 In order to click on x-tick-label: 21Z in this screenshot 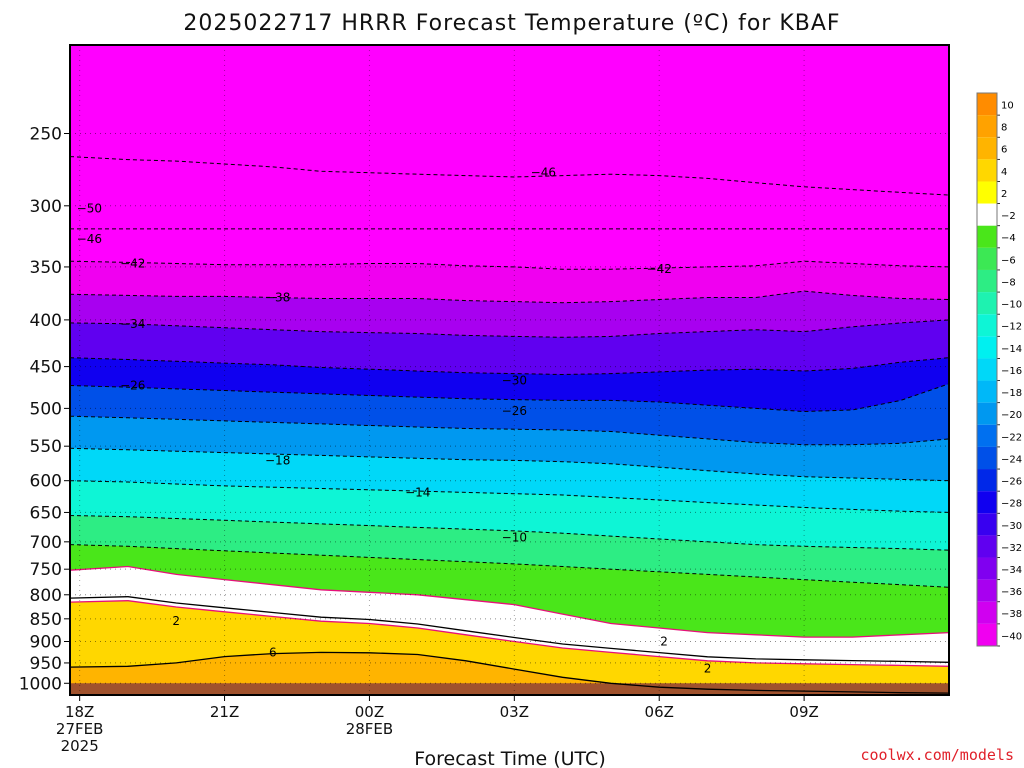, I will do `click(224, 712)`.